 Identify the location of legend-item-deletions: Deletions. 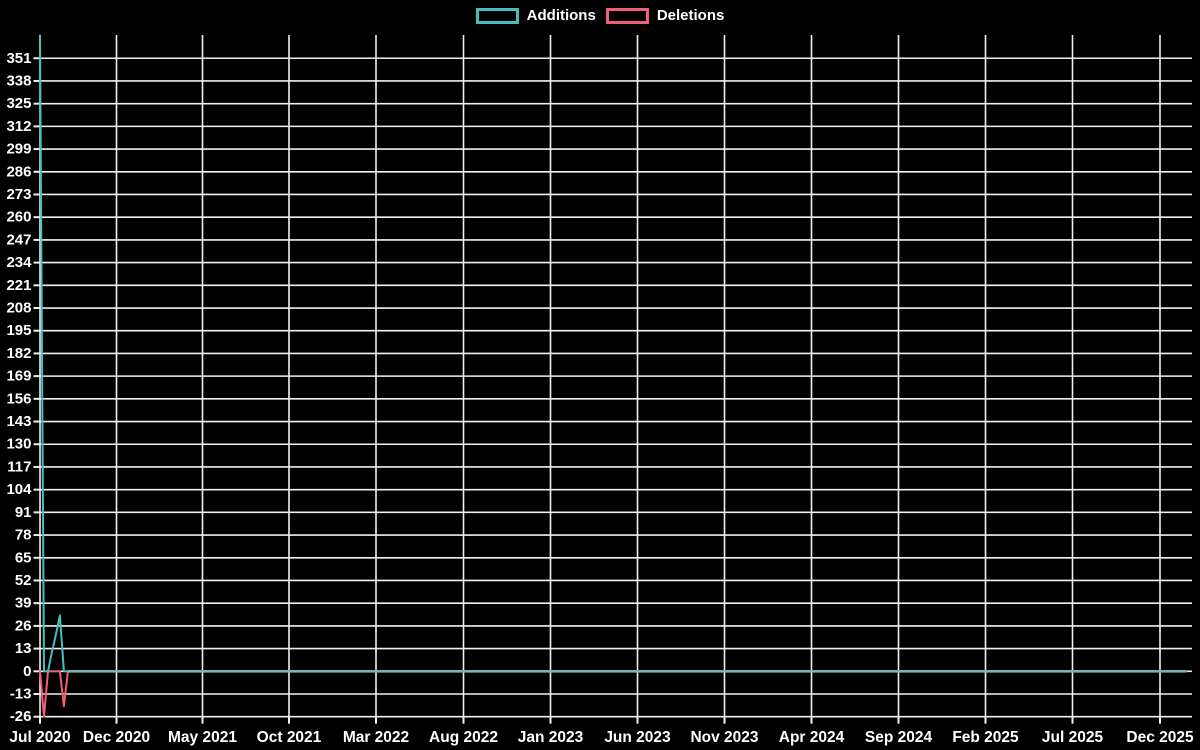
(665, 15).